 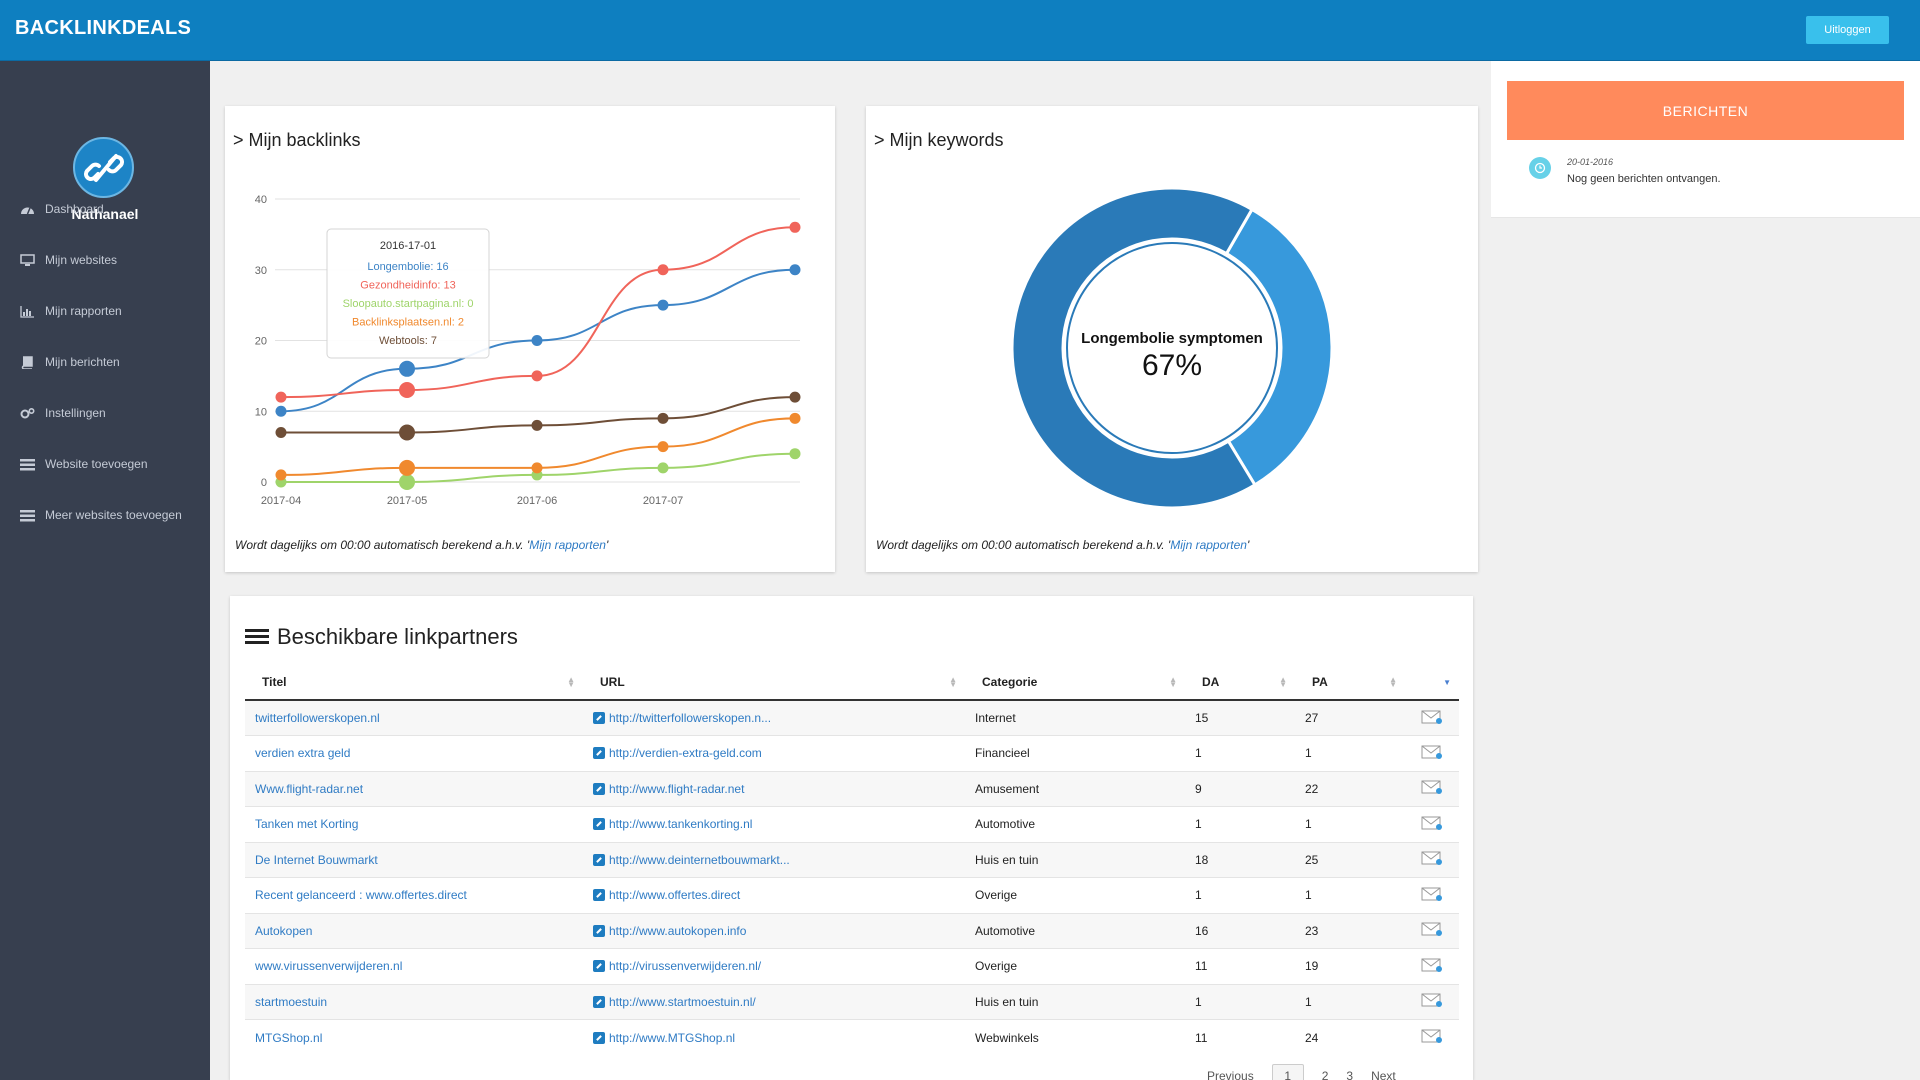 What do you see at coordinates (105, 515) in the screenshot?
I see `sidebar-item-meer-websites-toevoegen: Meer websites toevoegen` at bounding box center [105, 515].